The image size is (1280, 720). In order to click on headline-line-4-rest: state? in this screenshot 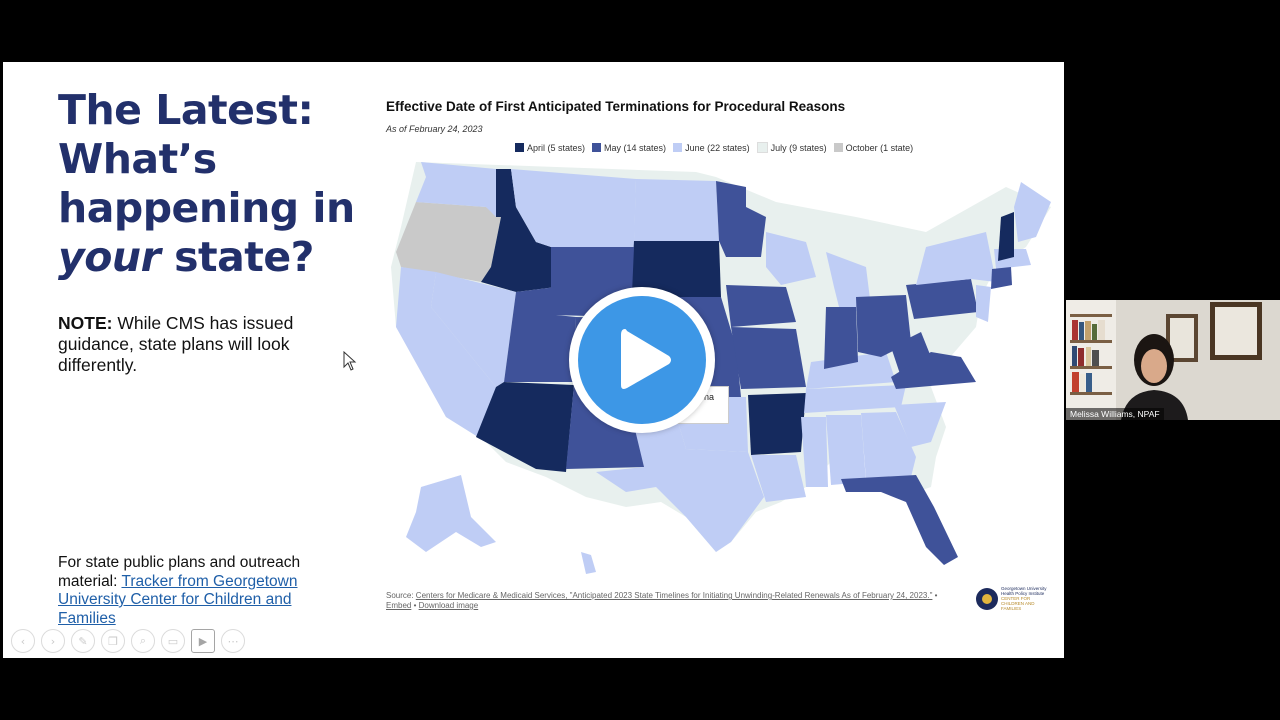, I will do `click(237, 257)`.